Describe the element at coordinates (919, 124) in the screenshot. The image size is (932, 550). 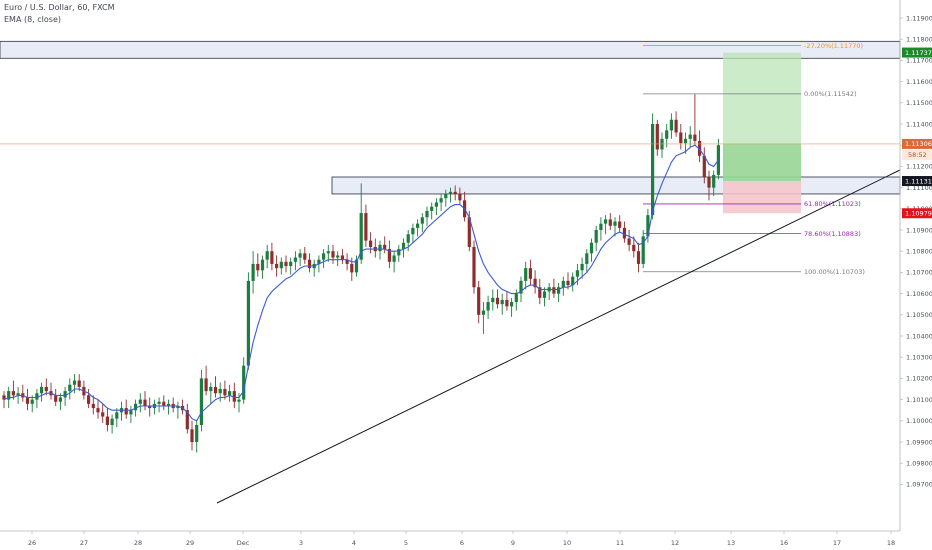
I see `y-tick-label: 1.11400` at that location.